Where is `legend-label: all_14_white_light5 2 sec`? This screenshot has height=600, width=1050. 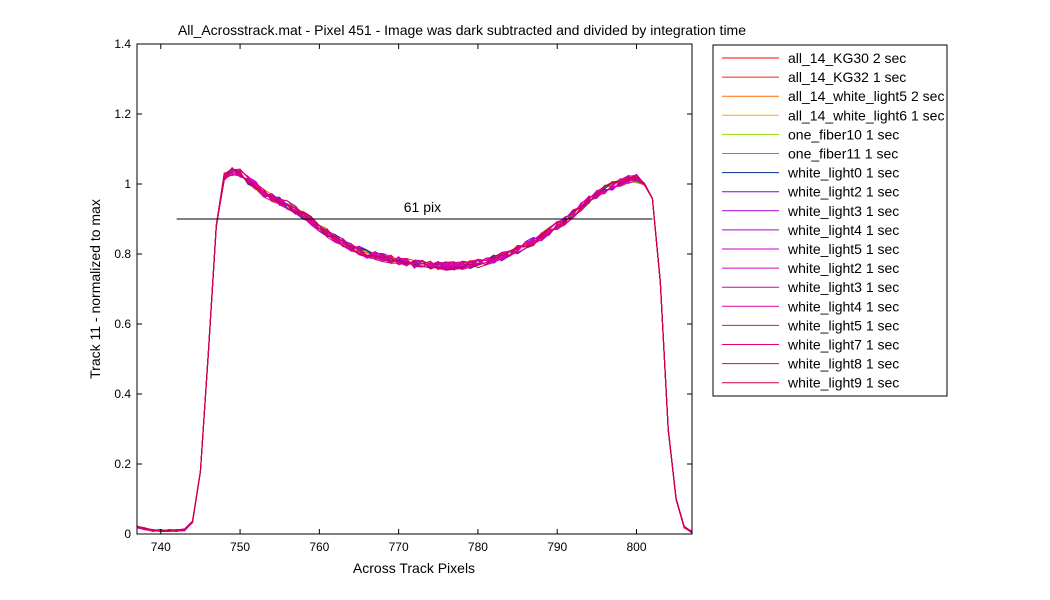
legend-label: all_14_white_light5 2 sec is located at coordinates (866, 96).